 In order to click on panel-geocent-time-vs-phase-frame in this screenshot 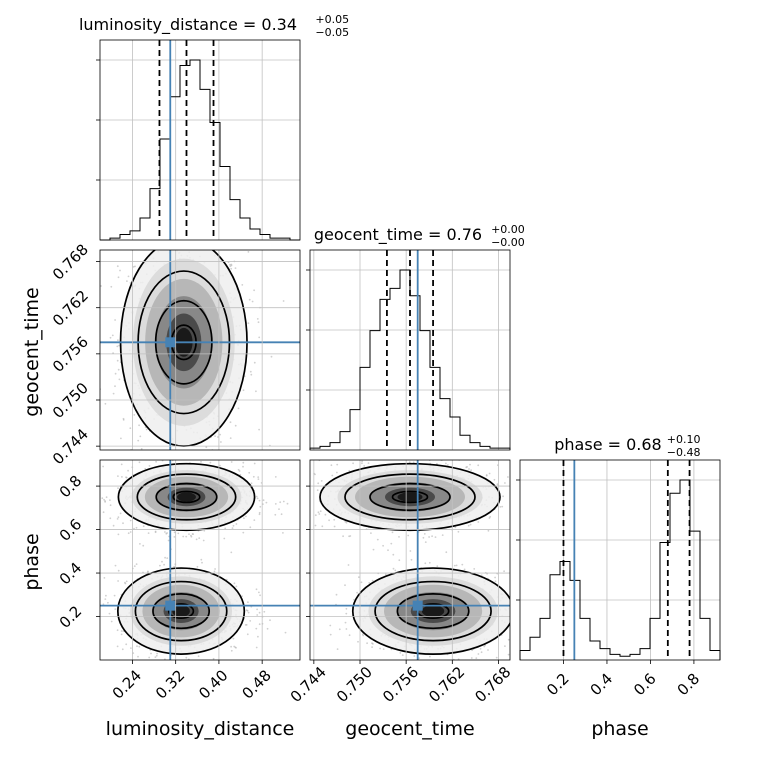, I will do `click(410, 560)`.